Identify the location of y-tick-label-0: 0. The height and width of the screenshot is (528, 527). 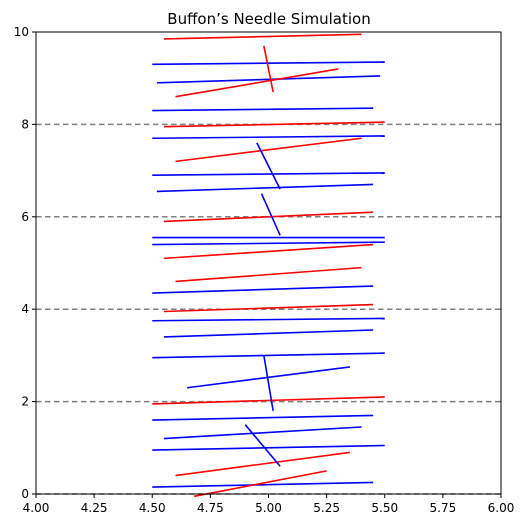
(25, 494).